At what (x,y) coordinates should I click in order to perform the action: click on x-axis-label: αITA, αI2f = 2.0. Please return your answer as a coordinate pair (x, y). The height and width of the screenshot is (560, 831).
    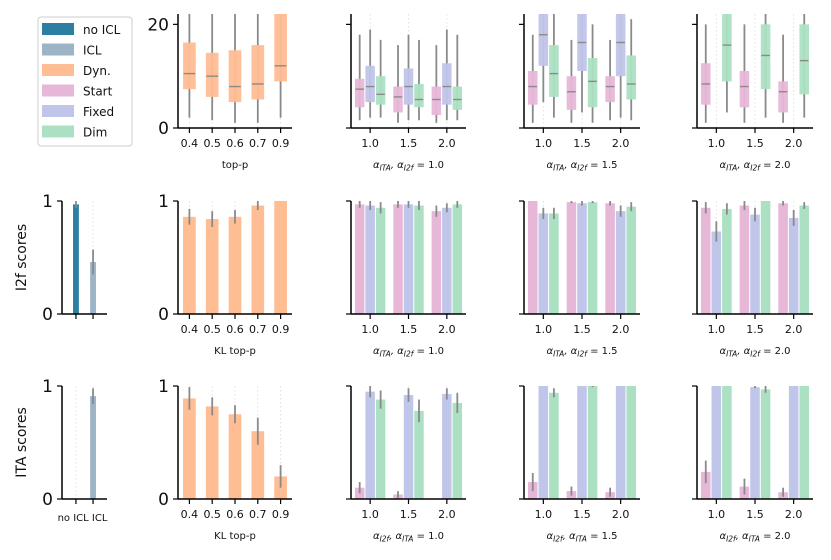
    Looking at the image, I should click on (754, 352).